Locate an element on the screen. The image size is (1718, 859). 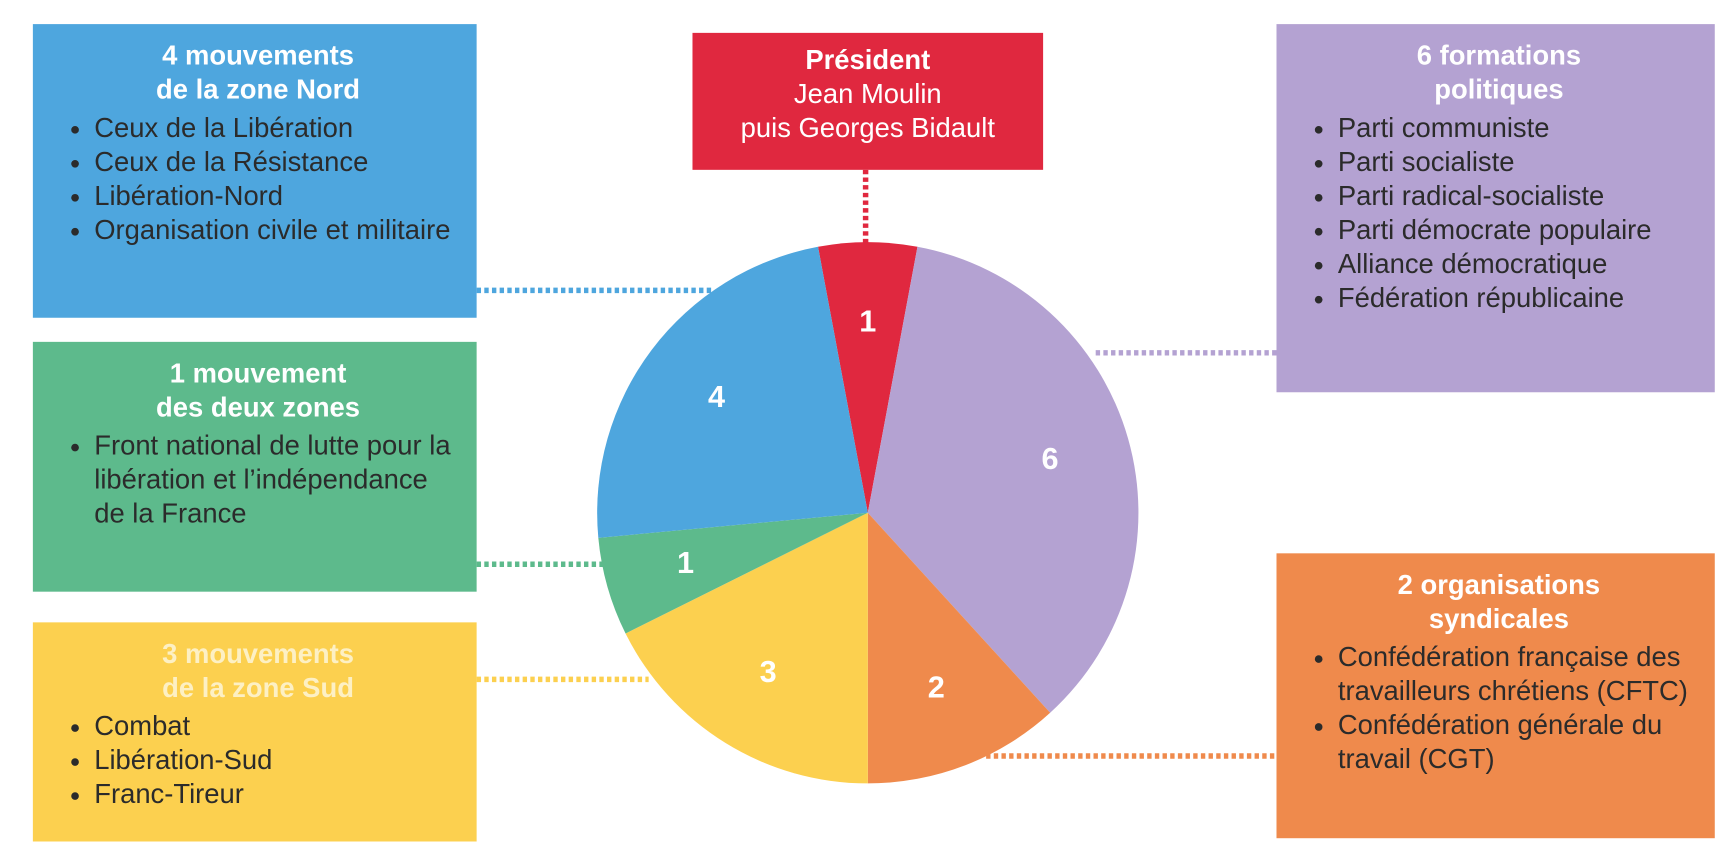
list-item: Ceux de la Résistance is located at coordinates (275, 163).